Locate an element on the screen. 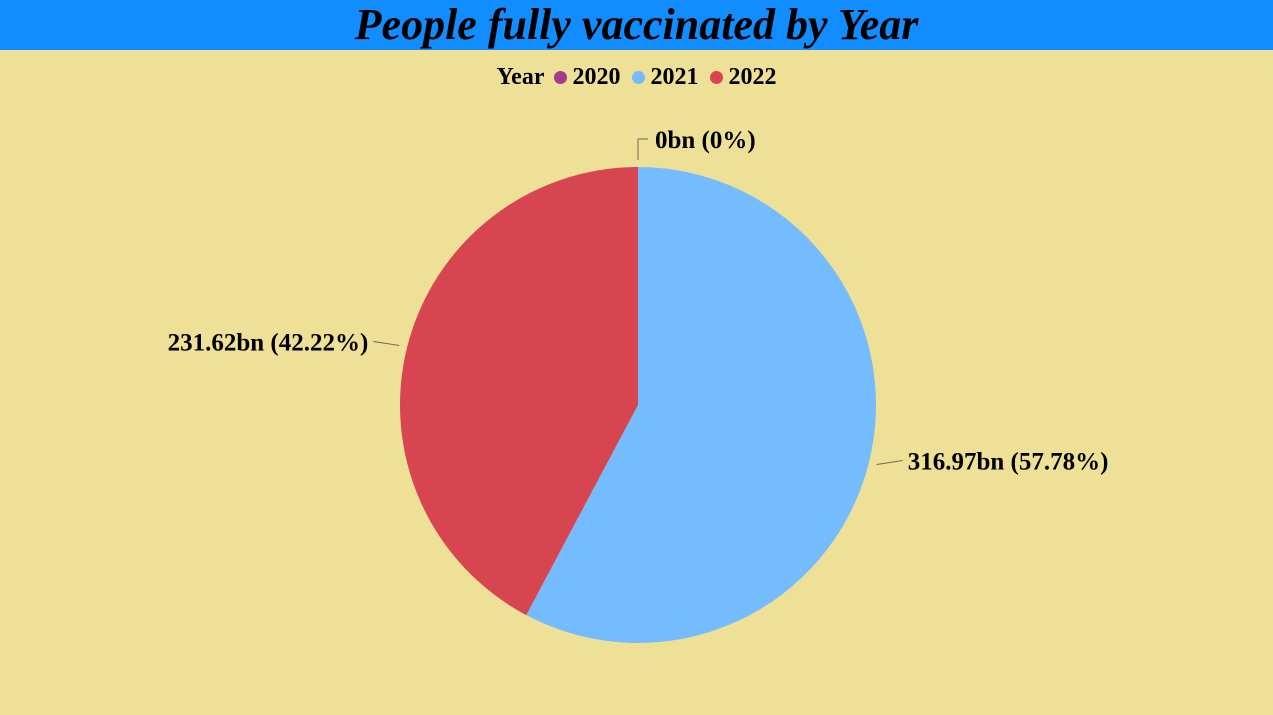  chart-title: People fully vaccinated by Year is located at coordinates (636, 24).